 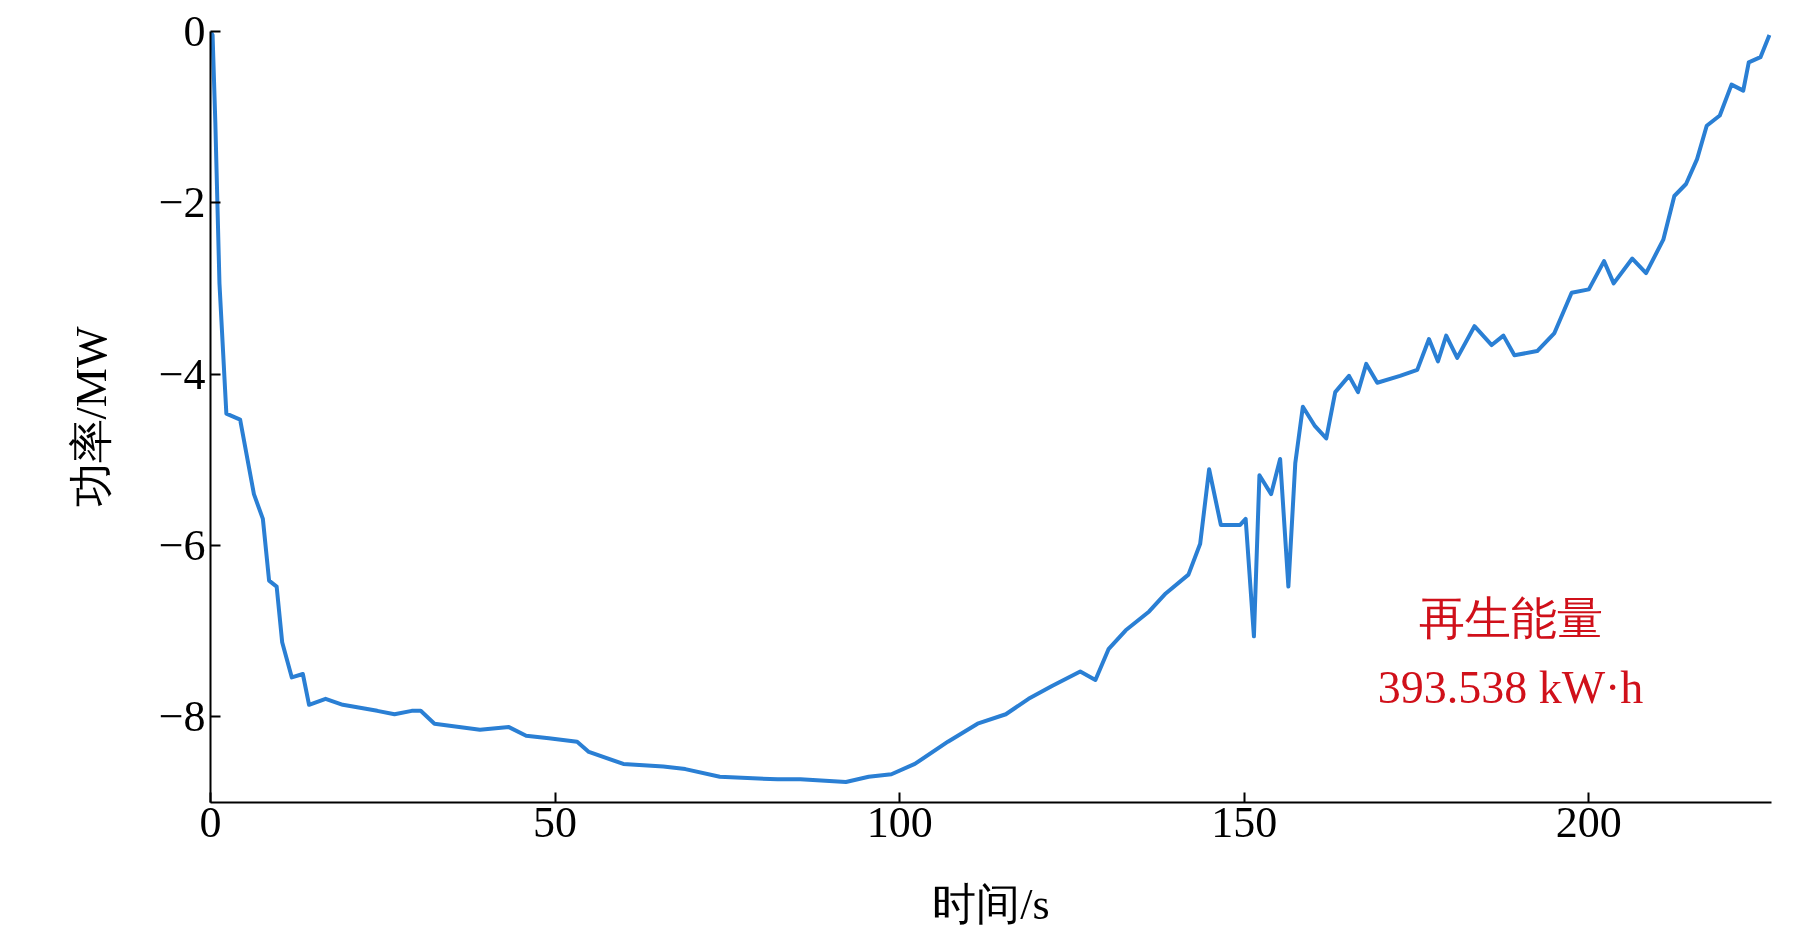 I want to click on annotation: 再生能量, so click(x=1510, y=618).